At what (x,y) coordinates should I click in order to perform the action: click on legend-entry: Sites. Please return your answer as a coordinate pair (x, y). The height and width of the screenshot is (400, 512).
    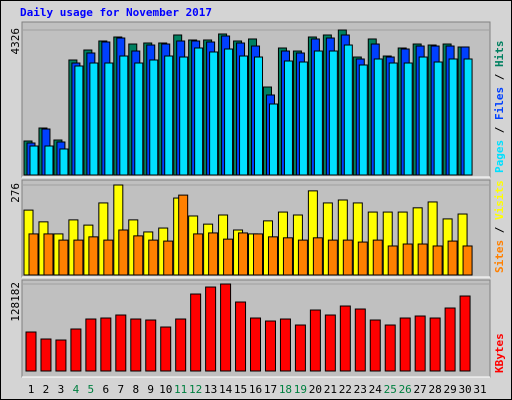
    Looking at the image, I should click on (499, 256).